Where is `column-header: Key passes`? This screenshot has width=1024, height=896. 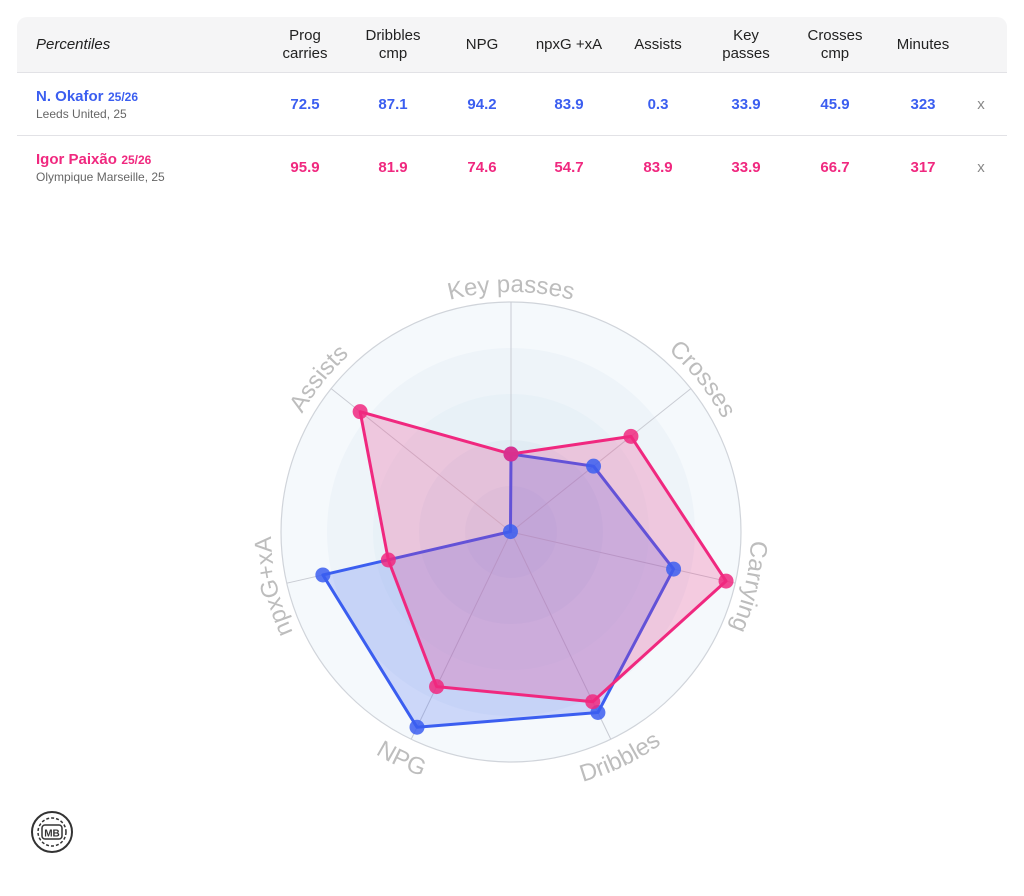 column-header: Key passes is located at coordinates (746, 44).